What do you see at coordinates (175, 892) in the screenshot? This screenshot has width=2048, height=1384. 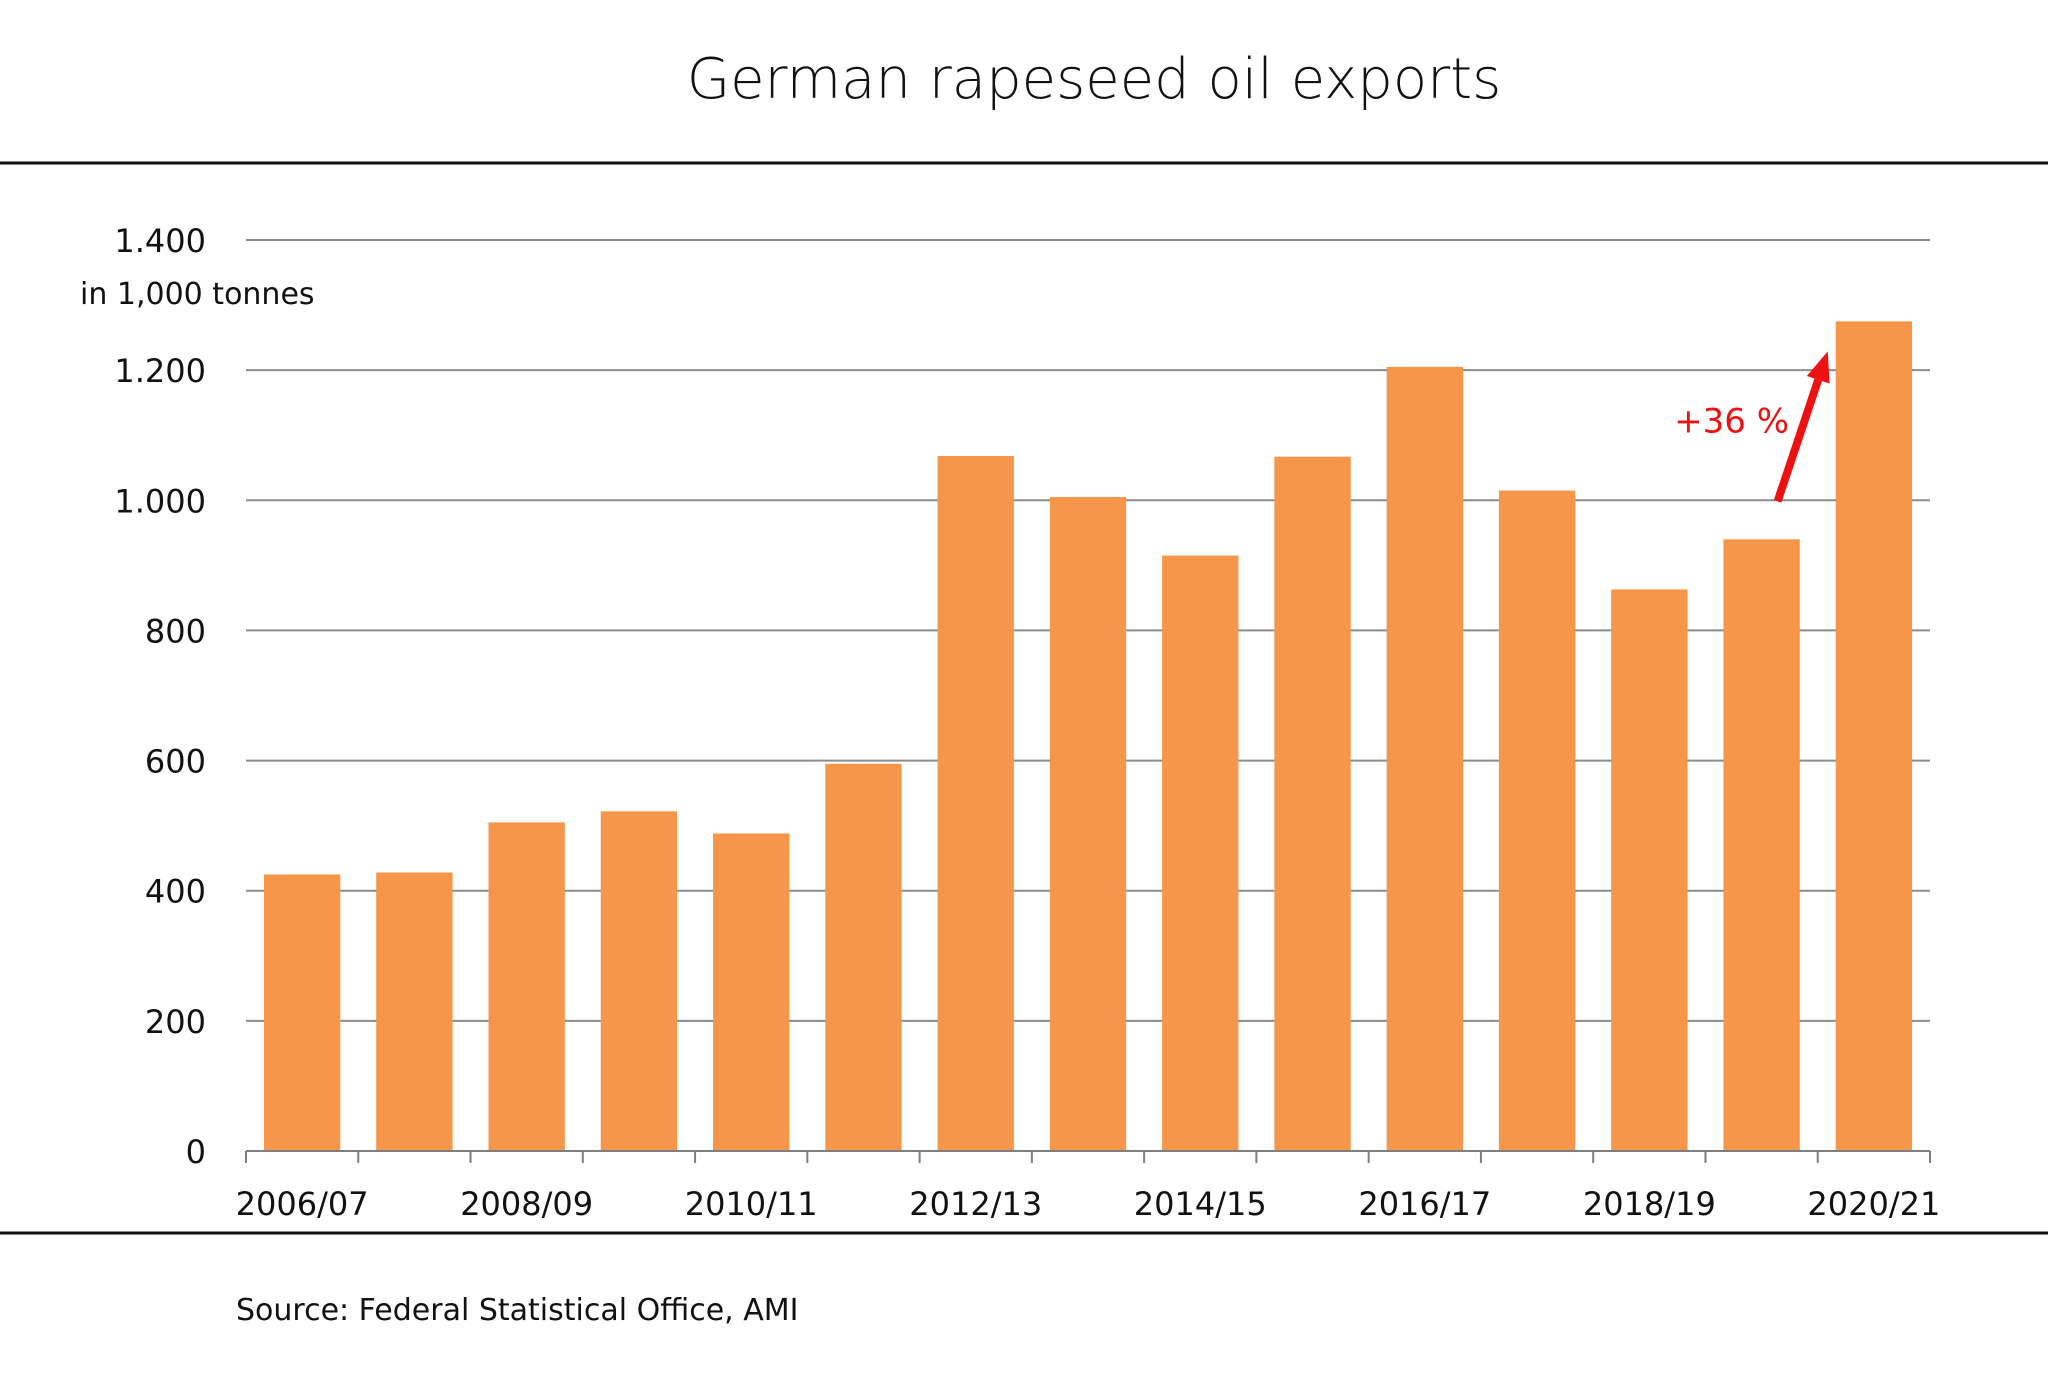 I see `y-tick-label: 400` at bounding box center [175, 892].